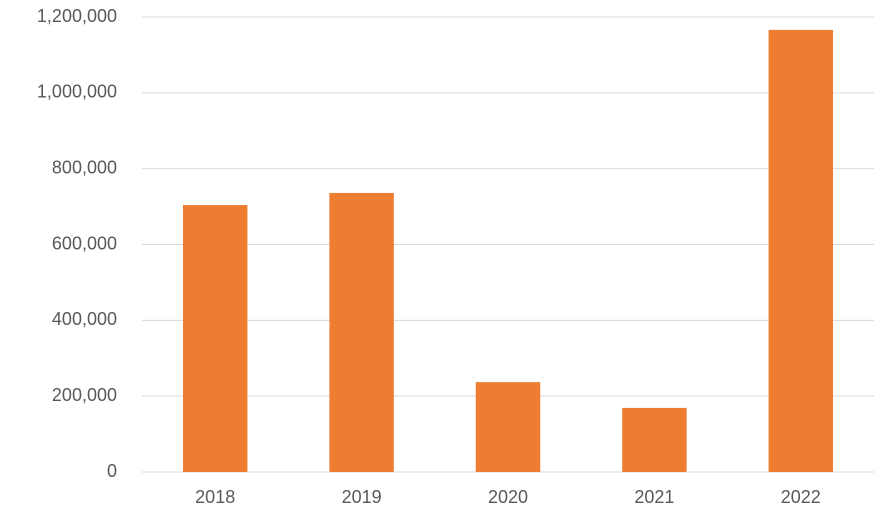 The height and width of the screenshot is (514, 875). What do you see at coordinates (84, 167) in the screenshot?
I see `y-tick-label: 800,000` at bounding box center [84, 167].